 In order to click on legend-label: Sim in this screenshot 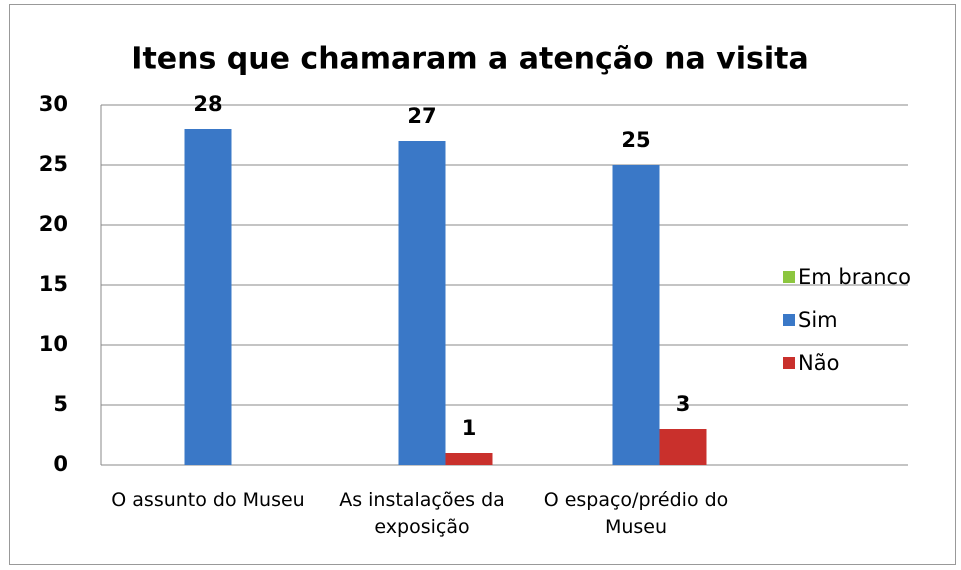, I will do `click(818, 320)`.